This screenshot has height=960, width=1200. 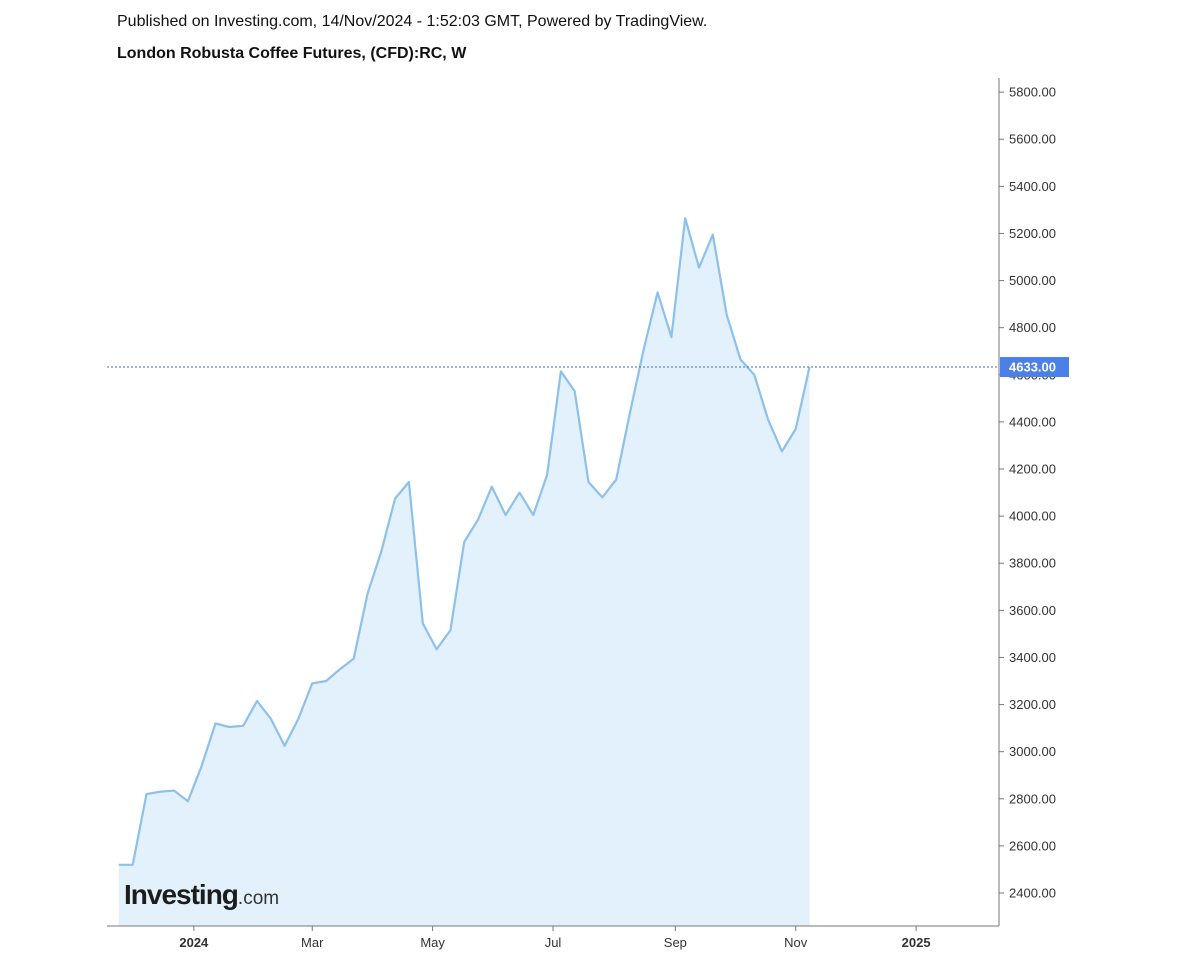 What do you see at coordinates (1032, 280) in the screenshot?
I see `y-tick-label: 5000.00` at bounding box center [1032, 280].